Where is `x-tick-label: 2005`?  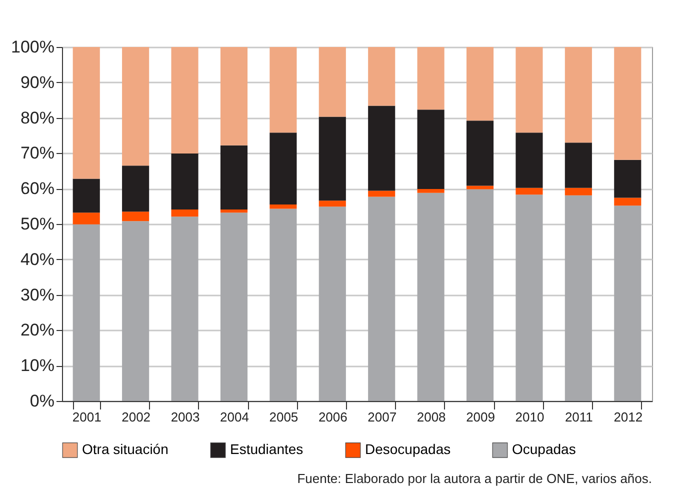 x-tick-label: 2005 is located at coordinates (283, 417).